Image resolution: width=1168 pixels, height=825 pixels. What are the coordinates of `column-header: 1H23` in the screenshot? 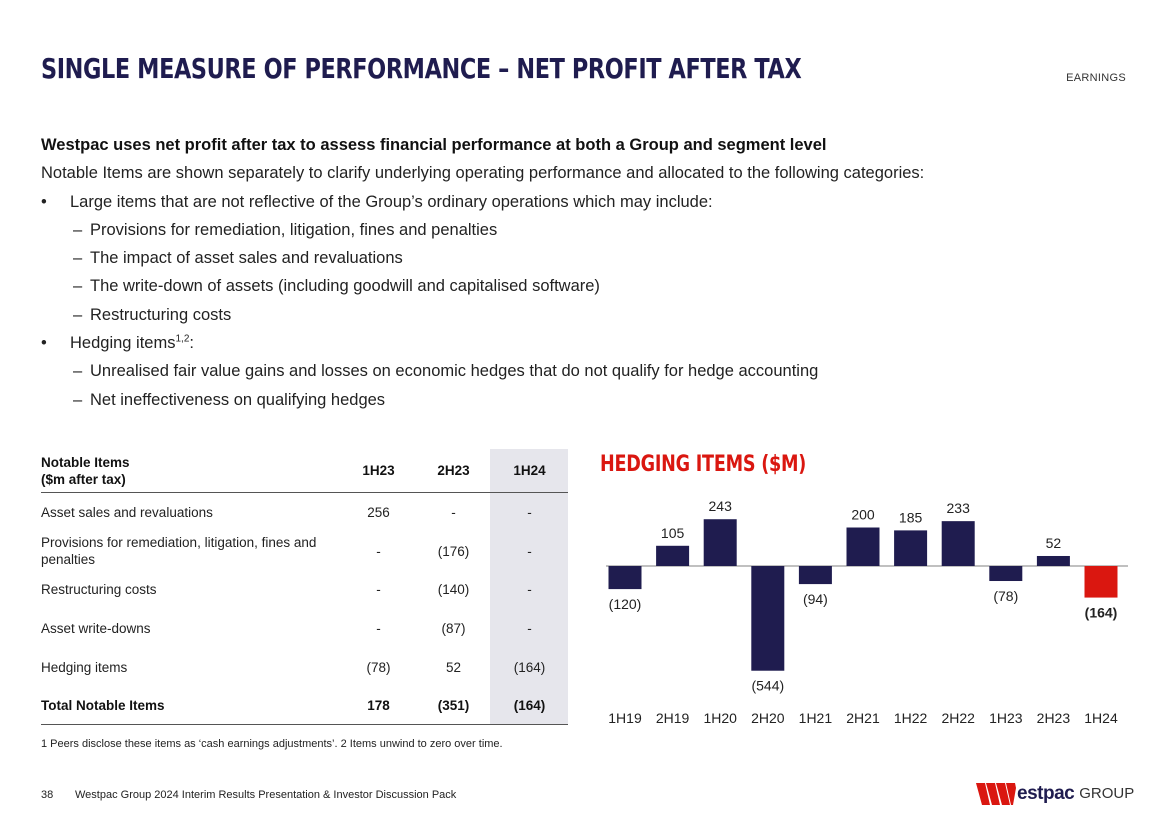 It's located at (378, 470).